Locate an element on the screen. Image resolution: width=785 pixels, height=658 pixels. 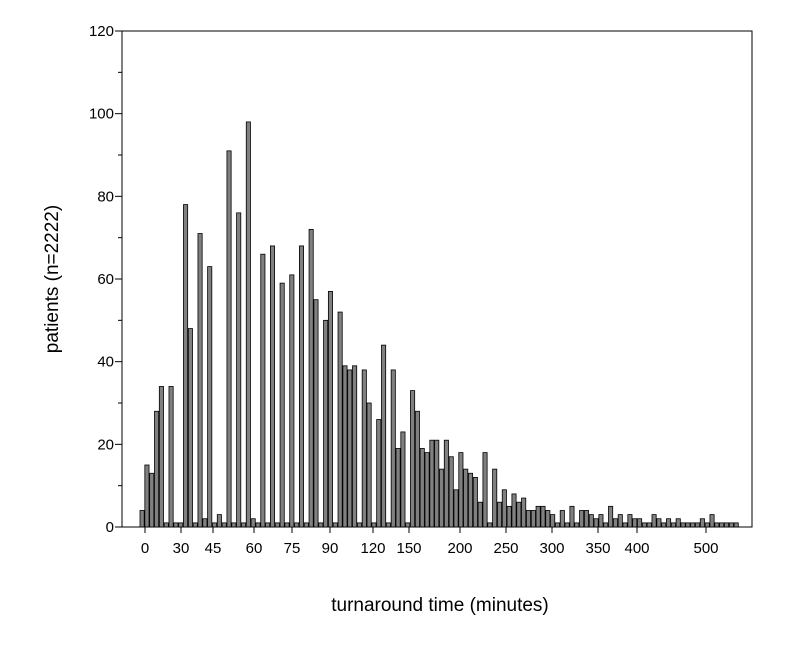
y-tick-label: 20 is located at coordinates (105, 444).